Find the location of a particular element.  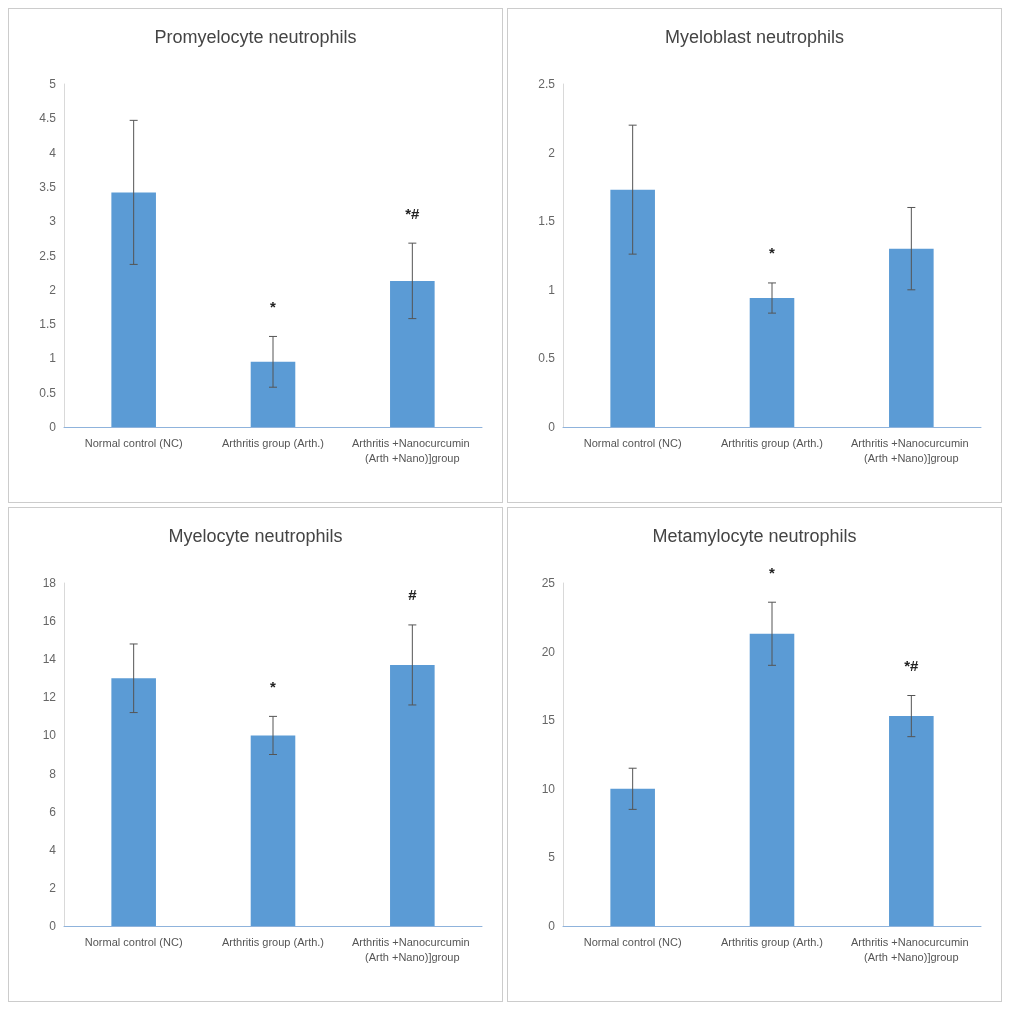

annotation: # is located at coordinates (413, 595).